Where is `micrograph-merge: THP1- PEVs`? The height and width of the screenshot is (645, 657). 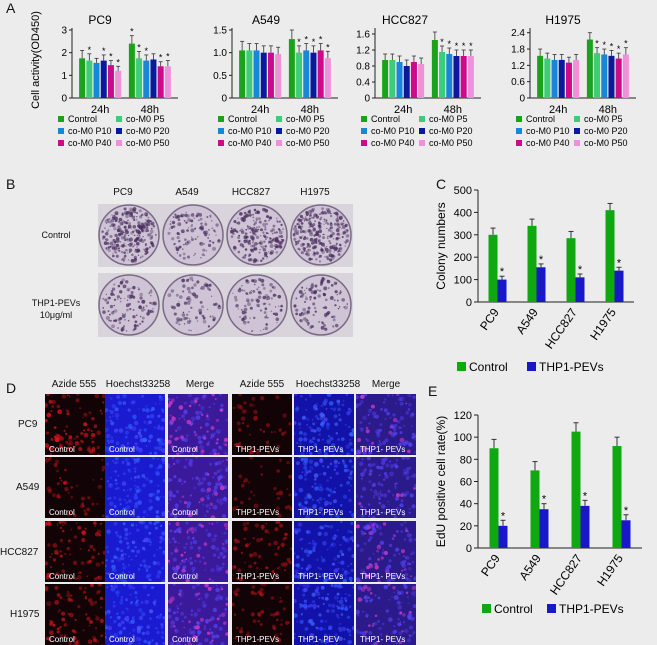
micrograph-merge: THP1- PEVs is located at coordinates (386, 424).